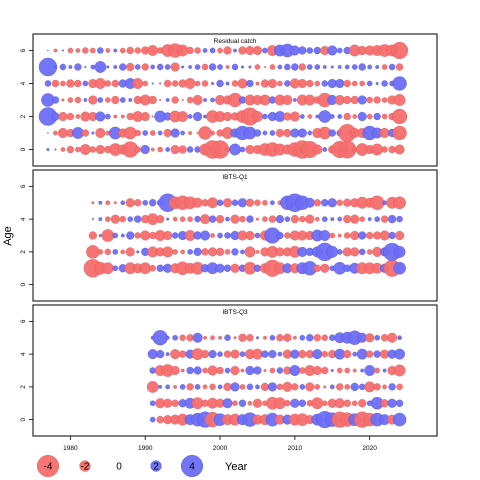 The image size is (480, 480). Describe the element at coordinates (220, 444) in the screenshot. I see `x-axis: 1980 1990 2000 2010 2020` at that location.